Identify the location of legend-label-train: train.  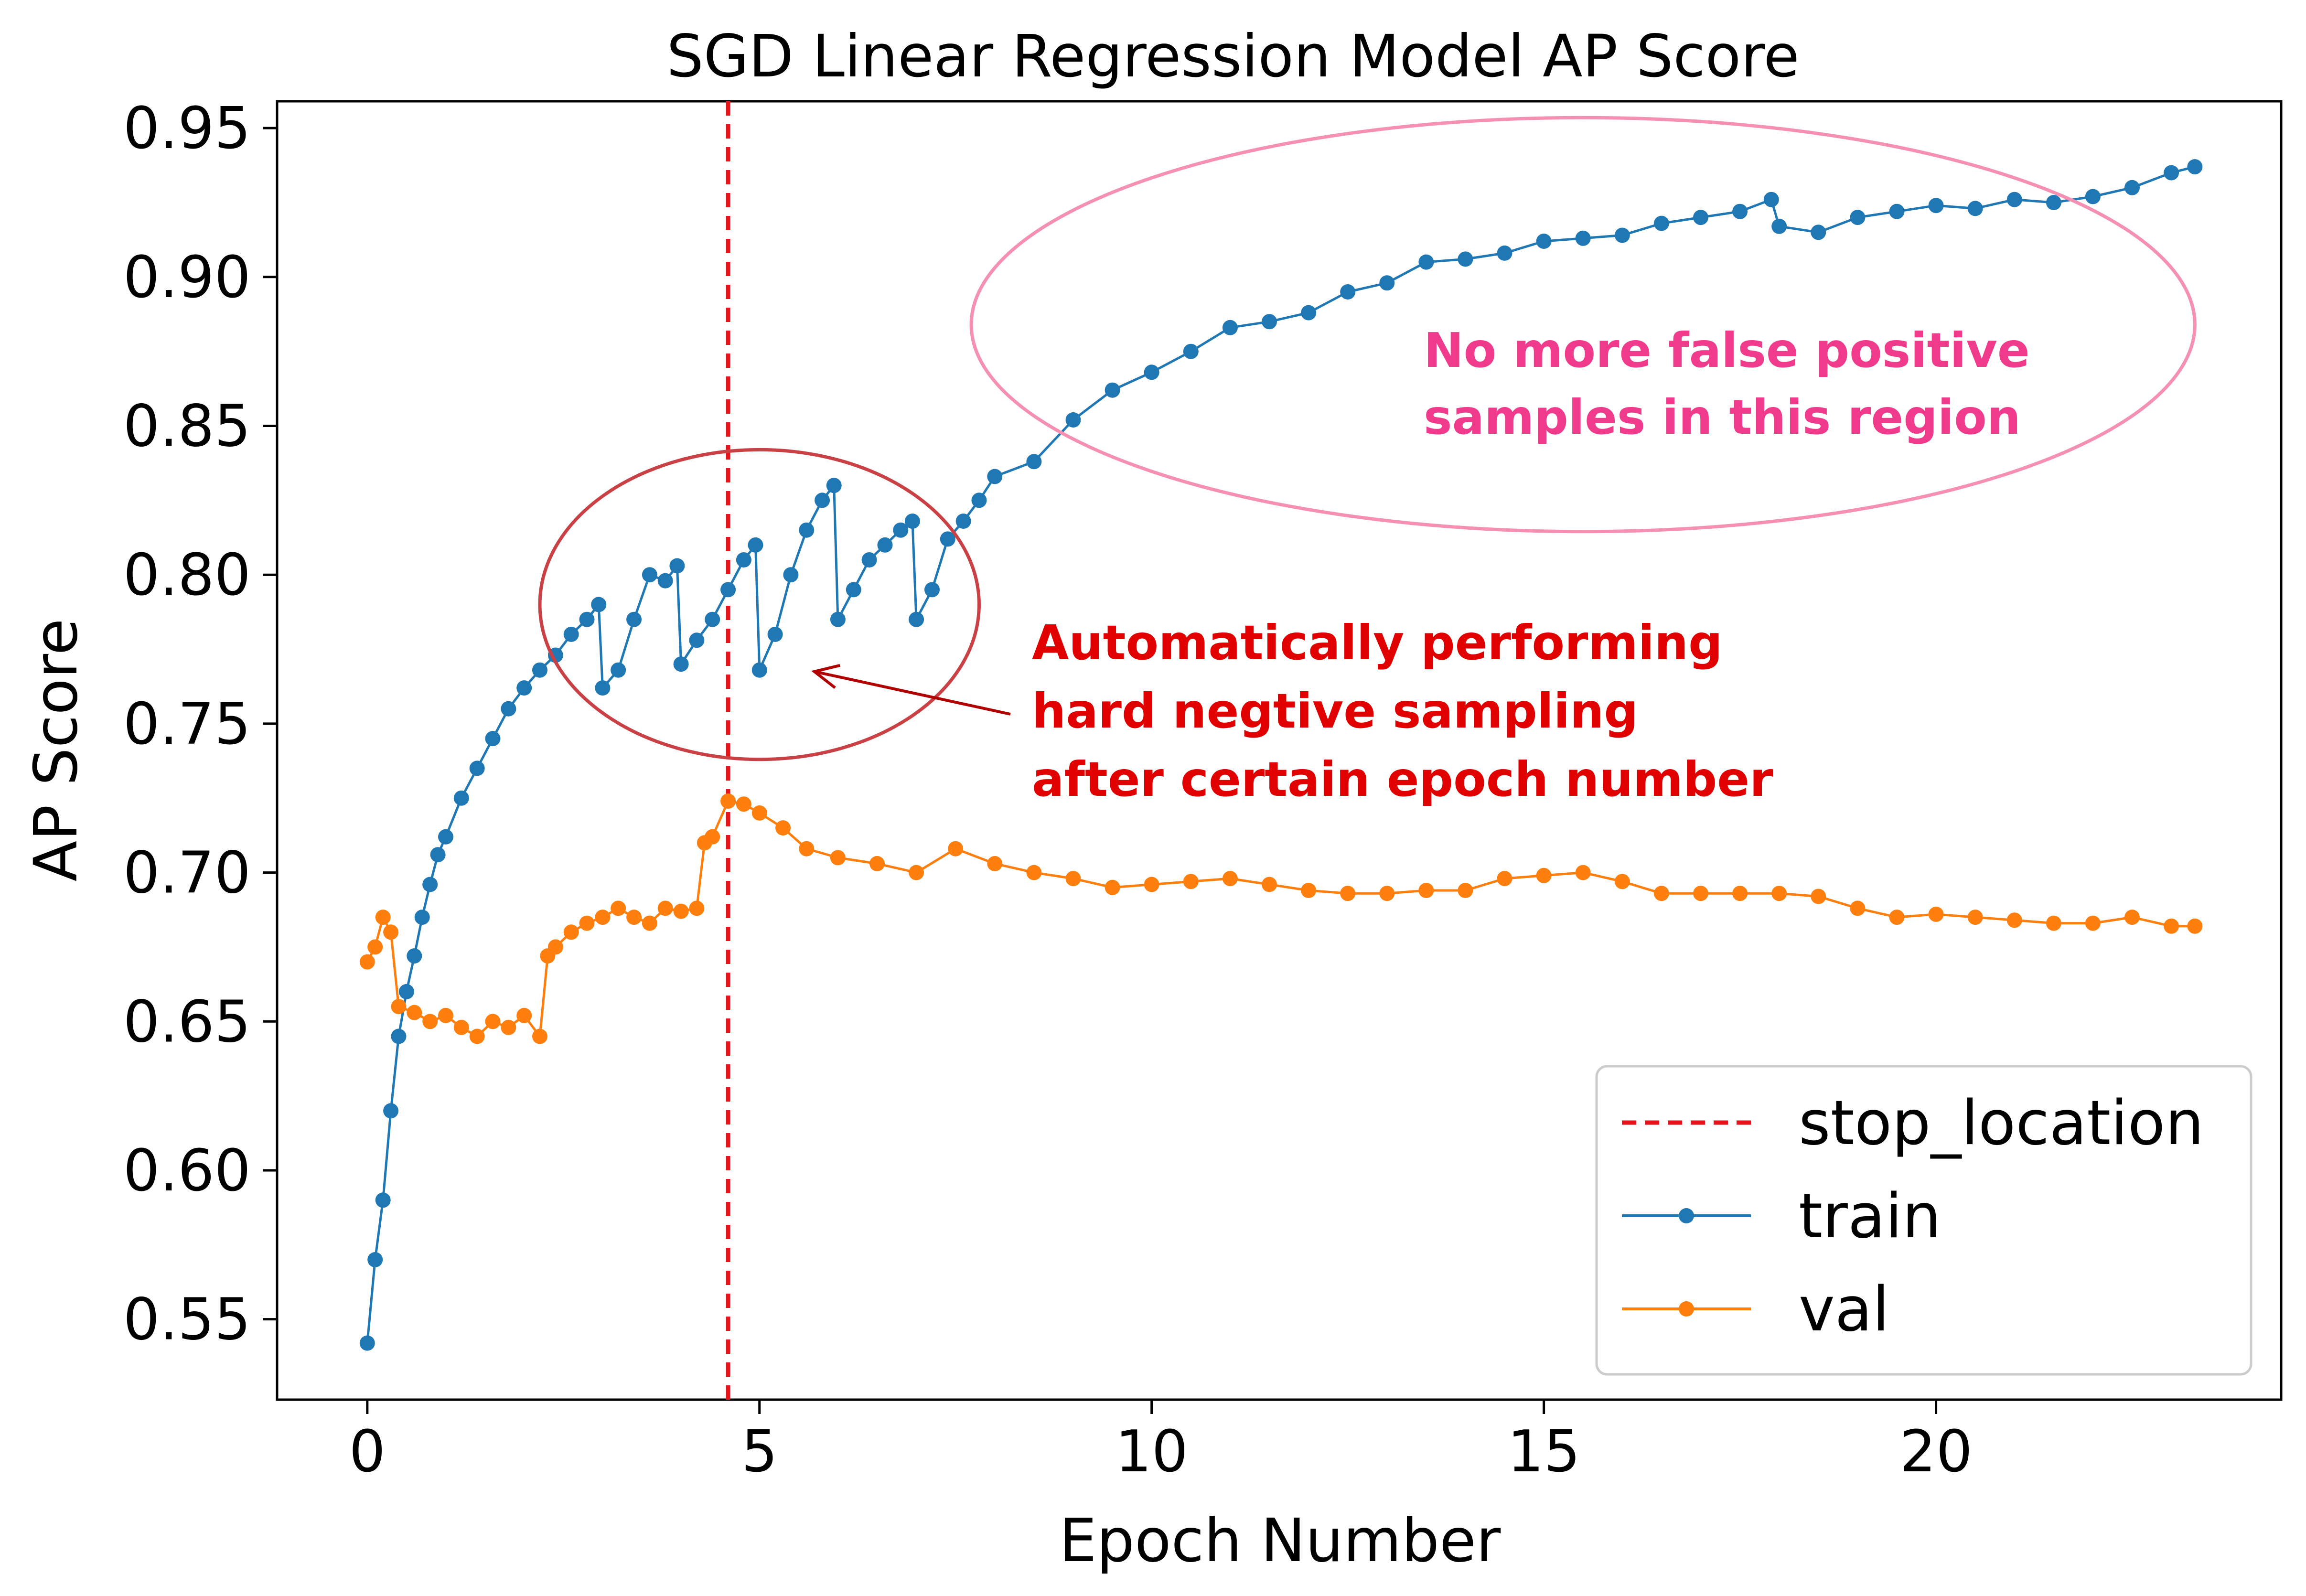
(1870, 1216).